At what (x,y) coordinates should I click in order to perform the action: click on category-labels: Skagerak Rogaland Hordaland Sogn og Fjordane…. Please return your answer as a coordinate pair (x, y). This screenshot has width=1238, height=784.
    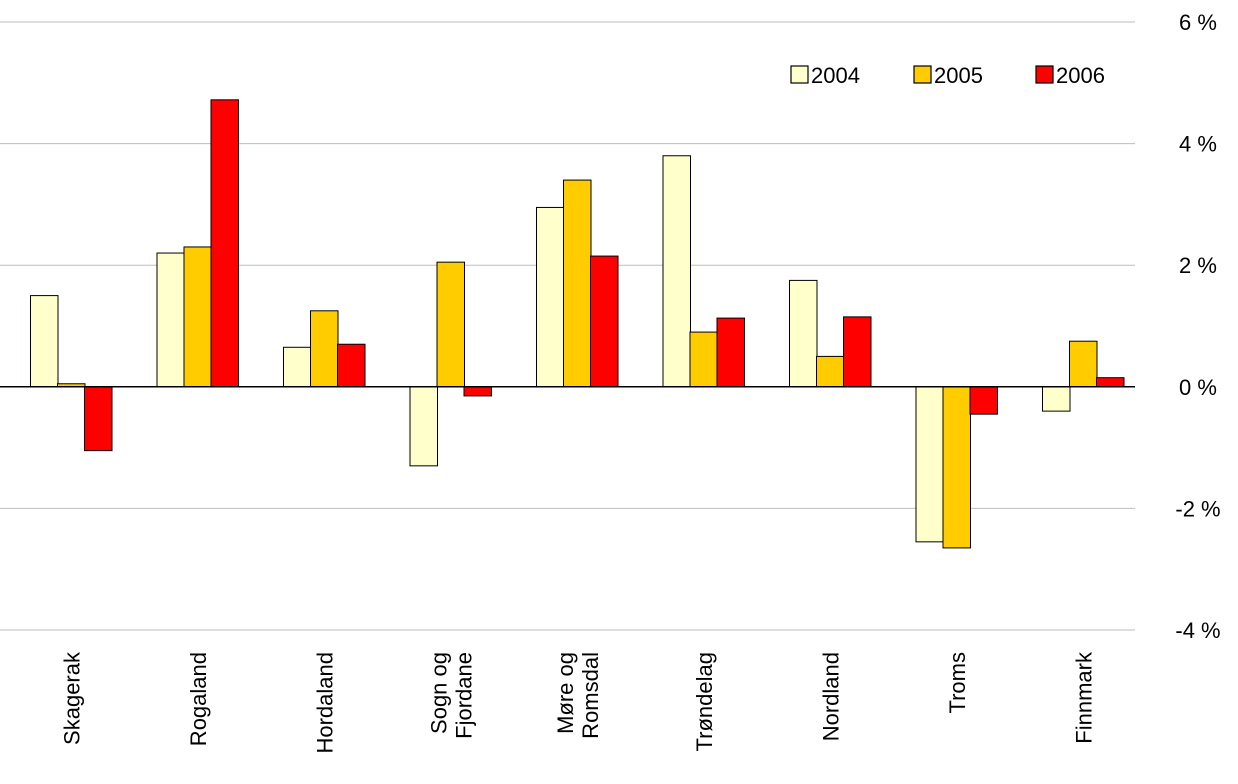
    Looking at the image, I should click on (577, 702).